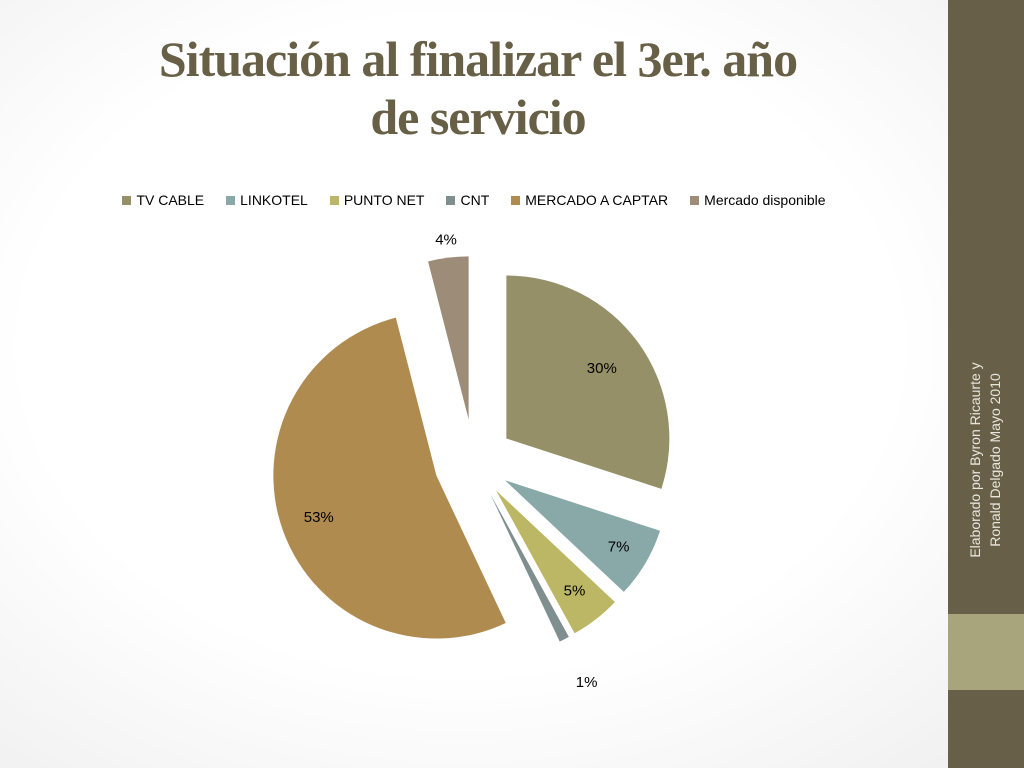 The height and width of the screenshot is (768, 1024). What do you see at coordinates (575, 591) in the screenshot?
I see `data-label: 5%` at bounding box center [575, 591].